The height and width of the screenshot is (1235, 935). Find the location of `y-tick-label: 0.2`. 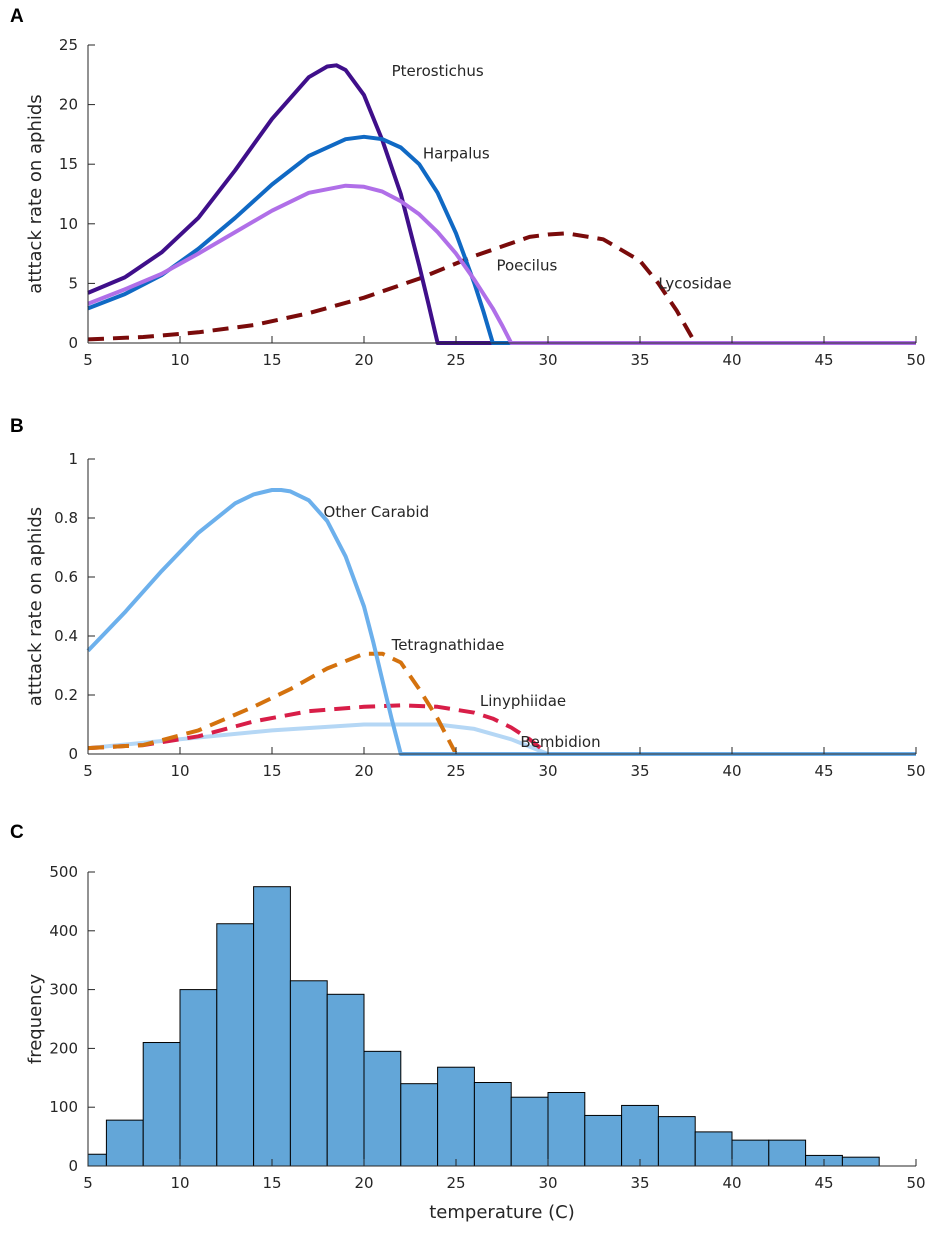

y-tick-label: 0.2 is located at coordinates (66, 695).